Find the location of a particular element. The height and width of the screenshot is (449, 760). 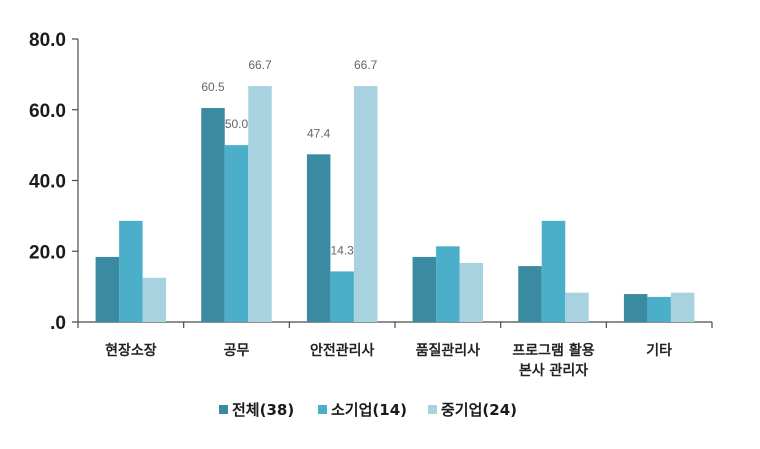

category-label: 본사 관리자 is located at coordinates (553, 370).